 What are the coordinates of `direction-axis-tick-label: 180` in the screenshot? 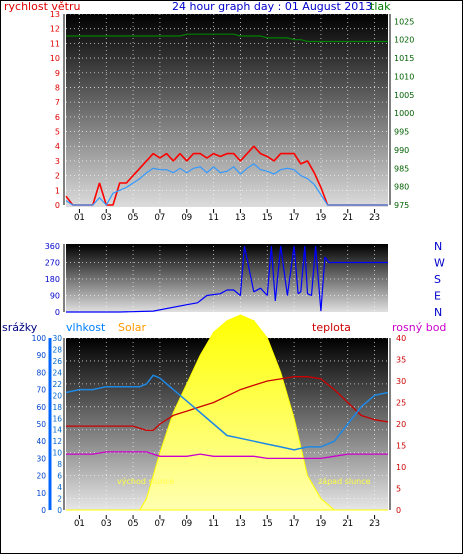 It's located at (52, 279).